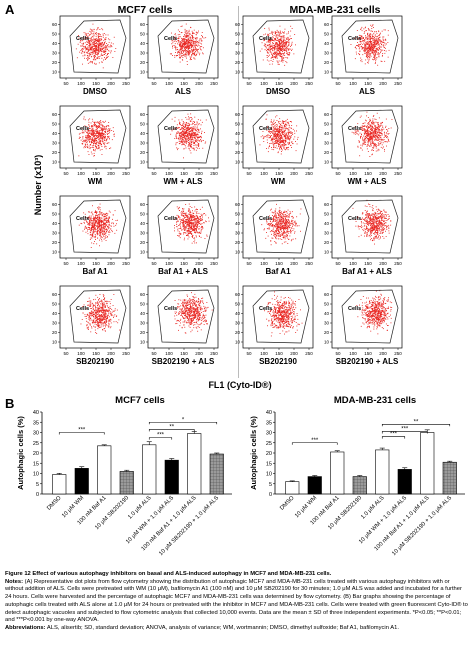 The width and height of the screenshot is (474, 655). Describe the element at coordinates (269, 444) in the screenshot. I see `y-tick-label: 25` at that location.